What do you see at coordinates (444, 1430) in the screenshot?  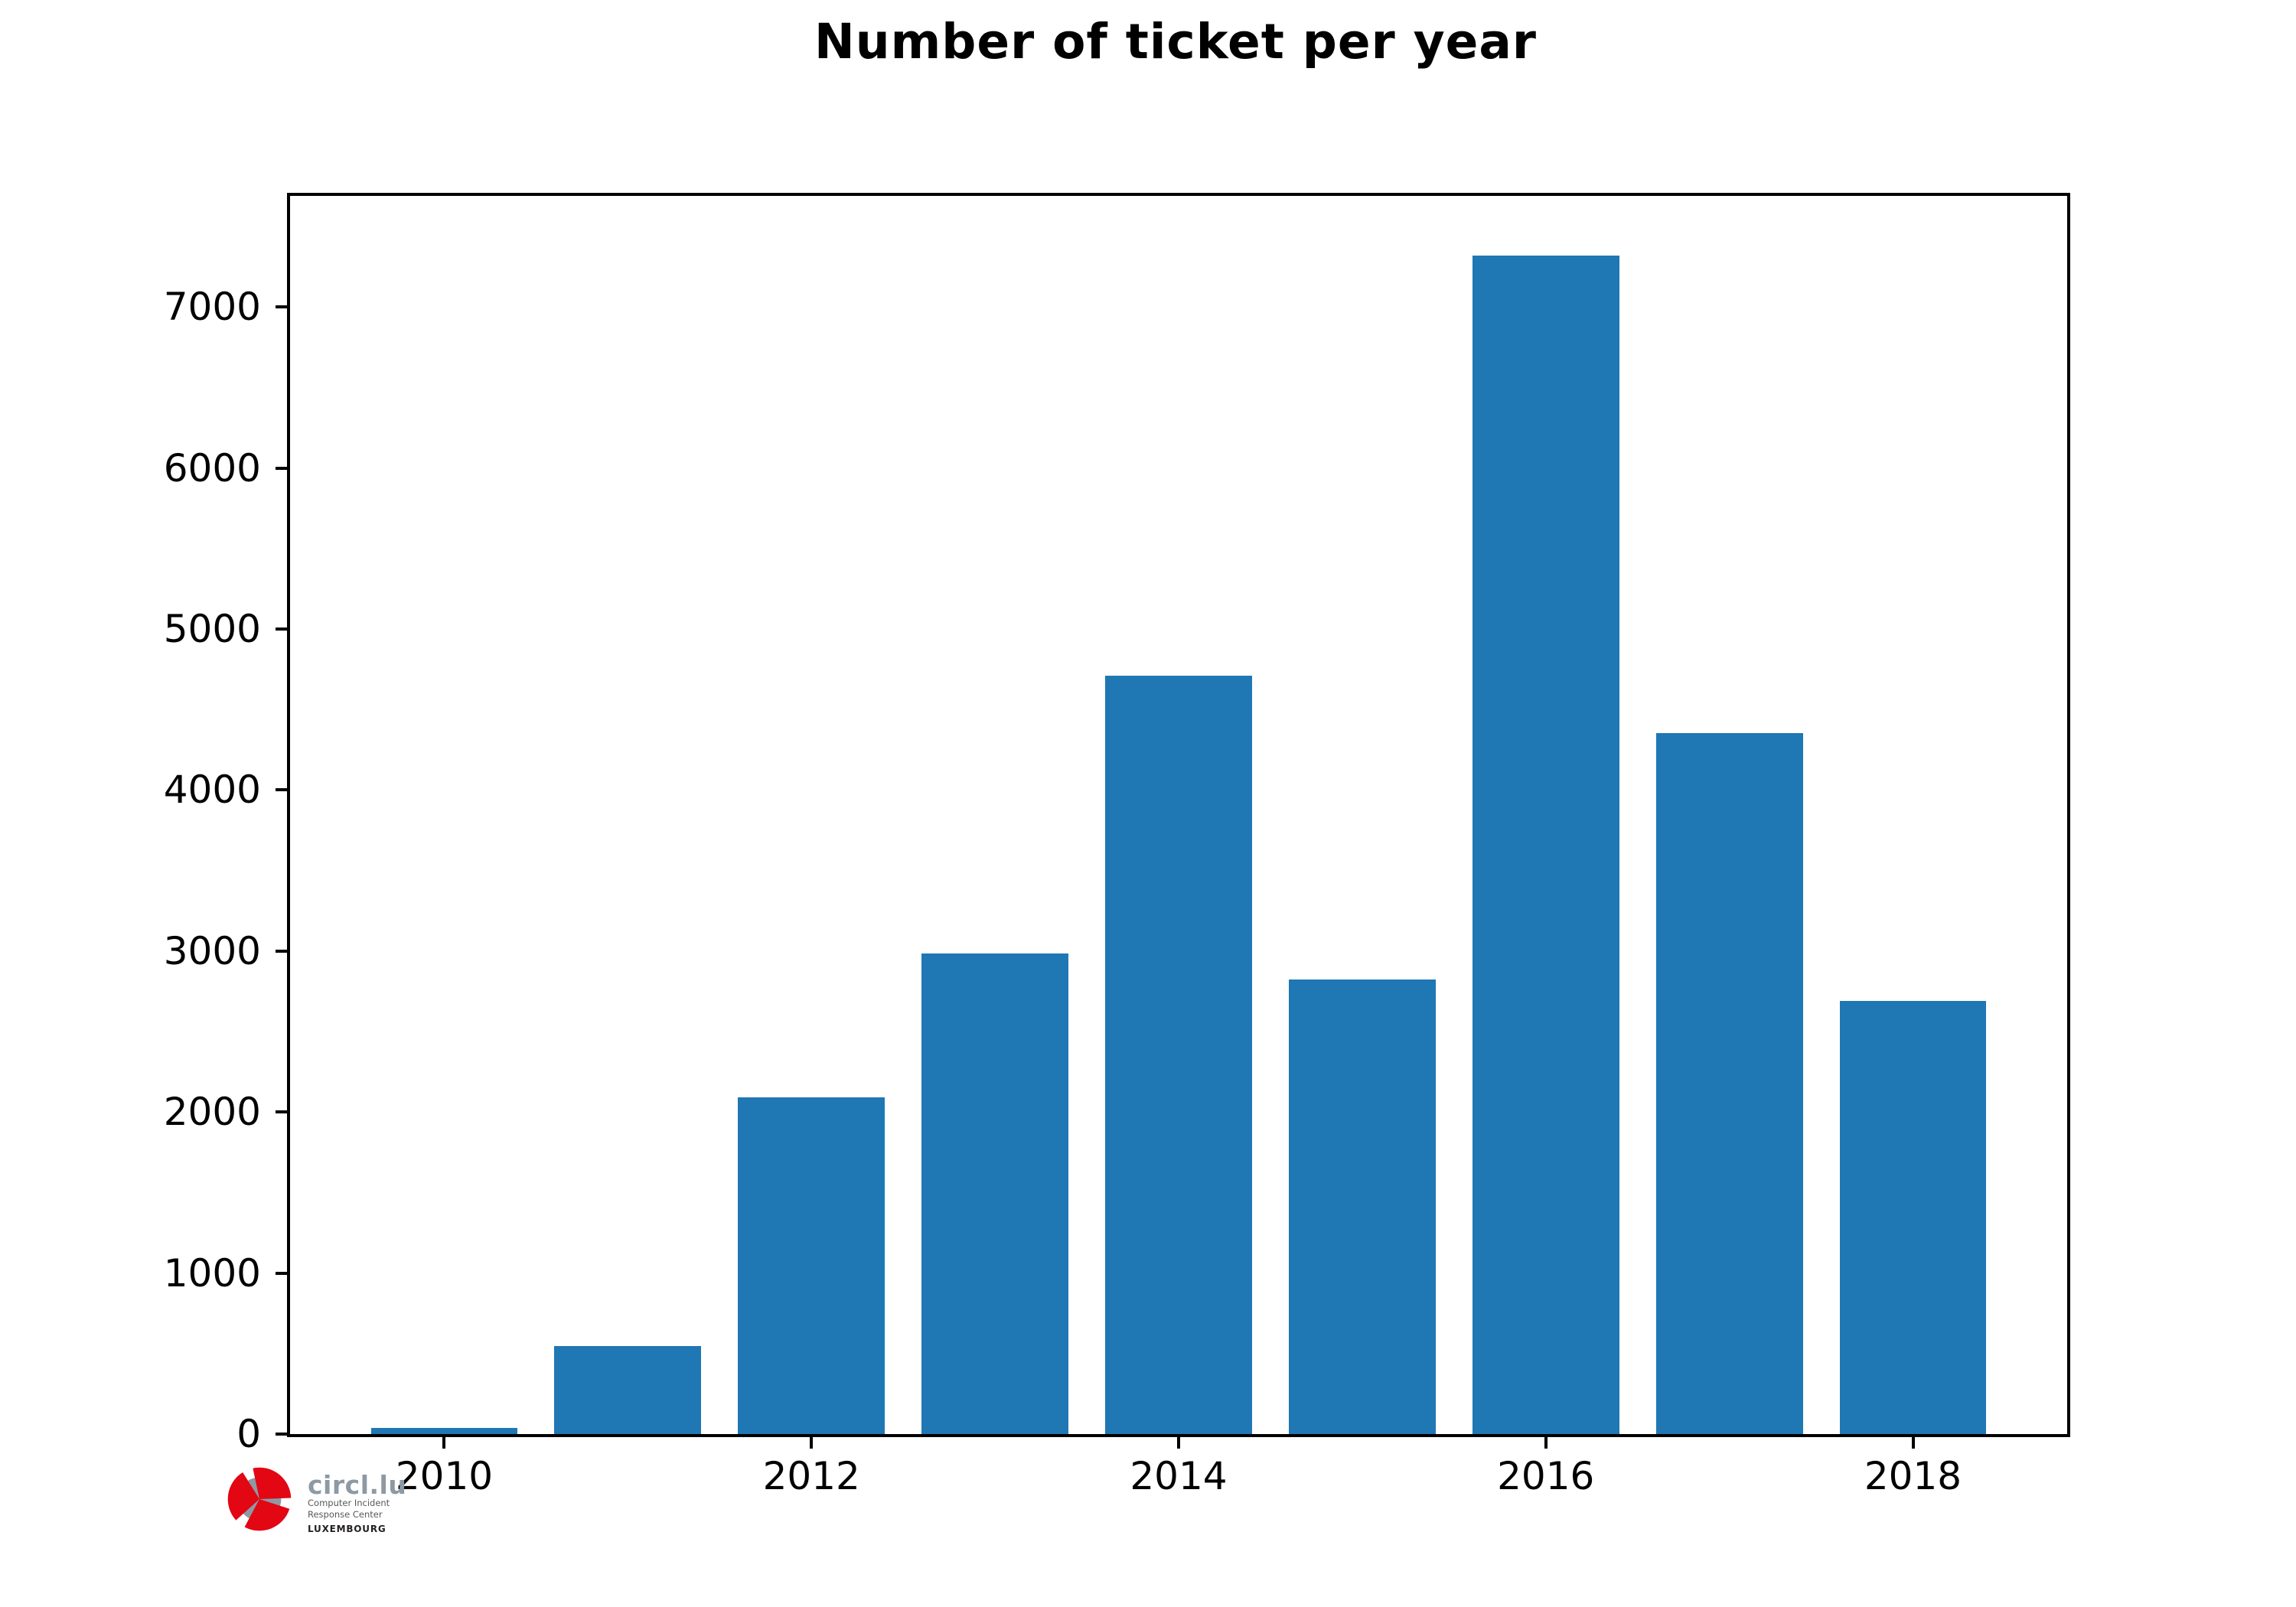 I see `bar-2010` at bounding box center [444, 1430].